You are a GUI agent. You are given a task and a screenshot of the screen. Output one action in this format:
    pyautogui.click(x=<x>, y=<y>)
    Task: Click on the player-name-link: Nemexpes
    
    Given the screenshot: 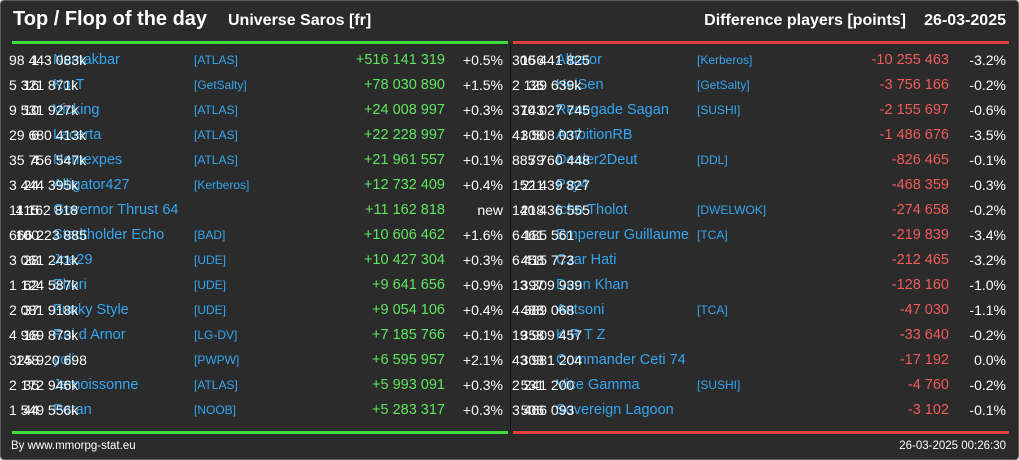 What is the action you would take?
    pyautogui.click(x=88, y=160)
    